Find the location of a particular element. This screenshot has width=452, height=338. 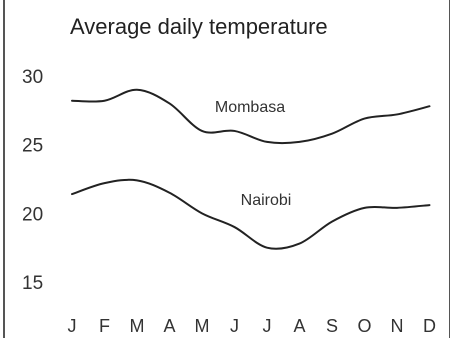

series-labels: Mombasa Nairobi is located at coordinates (253, 154).